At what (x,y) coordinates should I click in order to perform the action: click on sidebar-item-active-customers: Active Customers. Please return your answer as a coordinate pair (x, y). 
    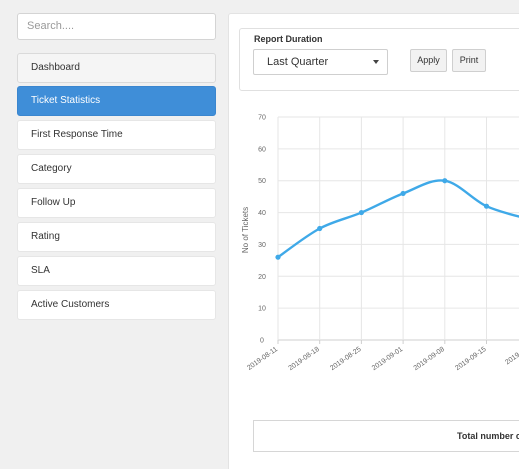
    Looking at the image, I should click on (116, 305).